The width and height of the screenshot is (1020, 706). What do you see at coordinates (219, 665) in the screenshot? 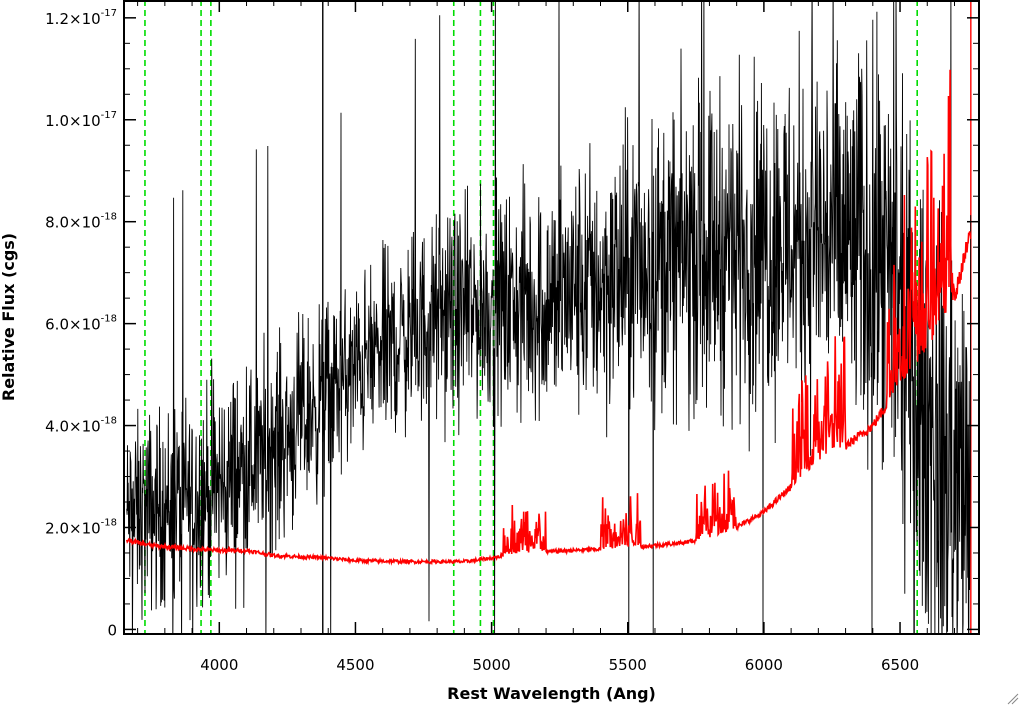
I see `x-tick-label-0: 4000` at bounding box center [219, 665].